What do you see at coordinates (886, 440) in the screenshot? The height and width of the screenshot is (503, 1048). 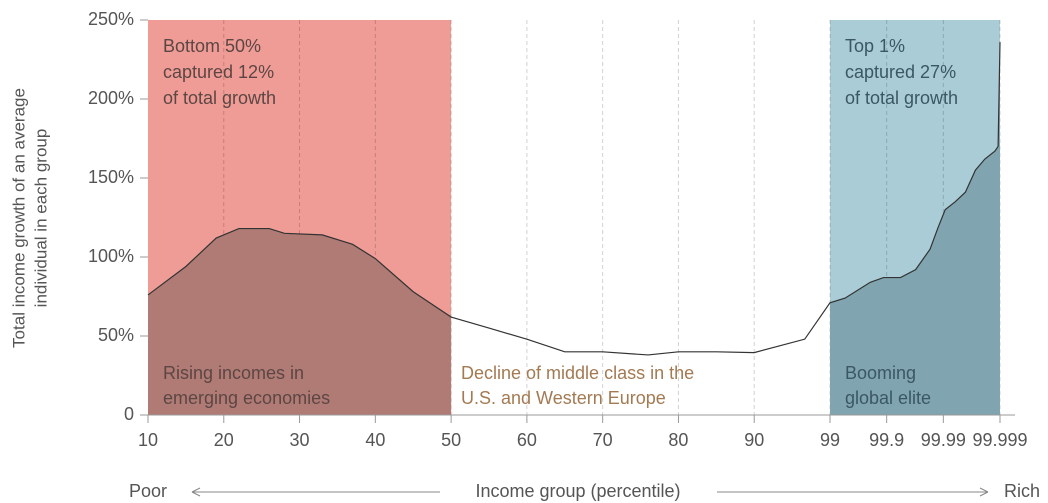 I see `x-tick-label: 99.9` at bounding box center [886, 440].